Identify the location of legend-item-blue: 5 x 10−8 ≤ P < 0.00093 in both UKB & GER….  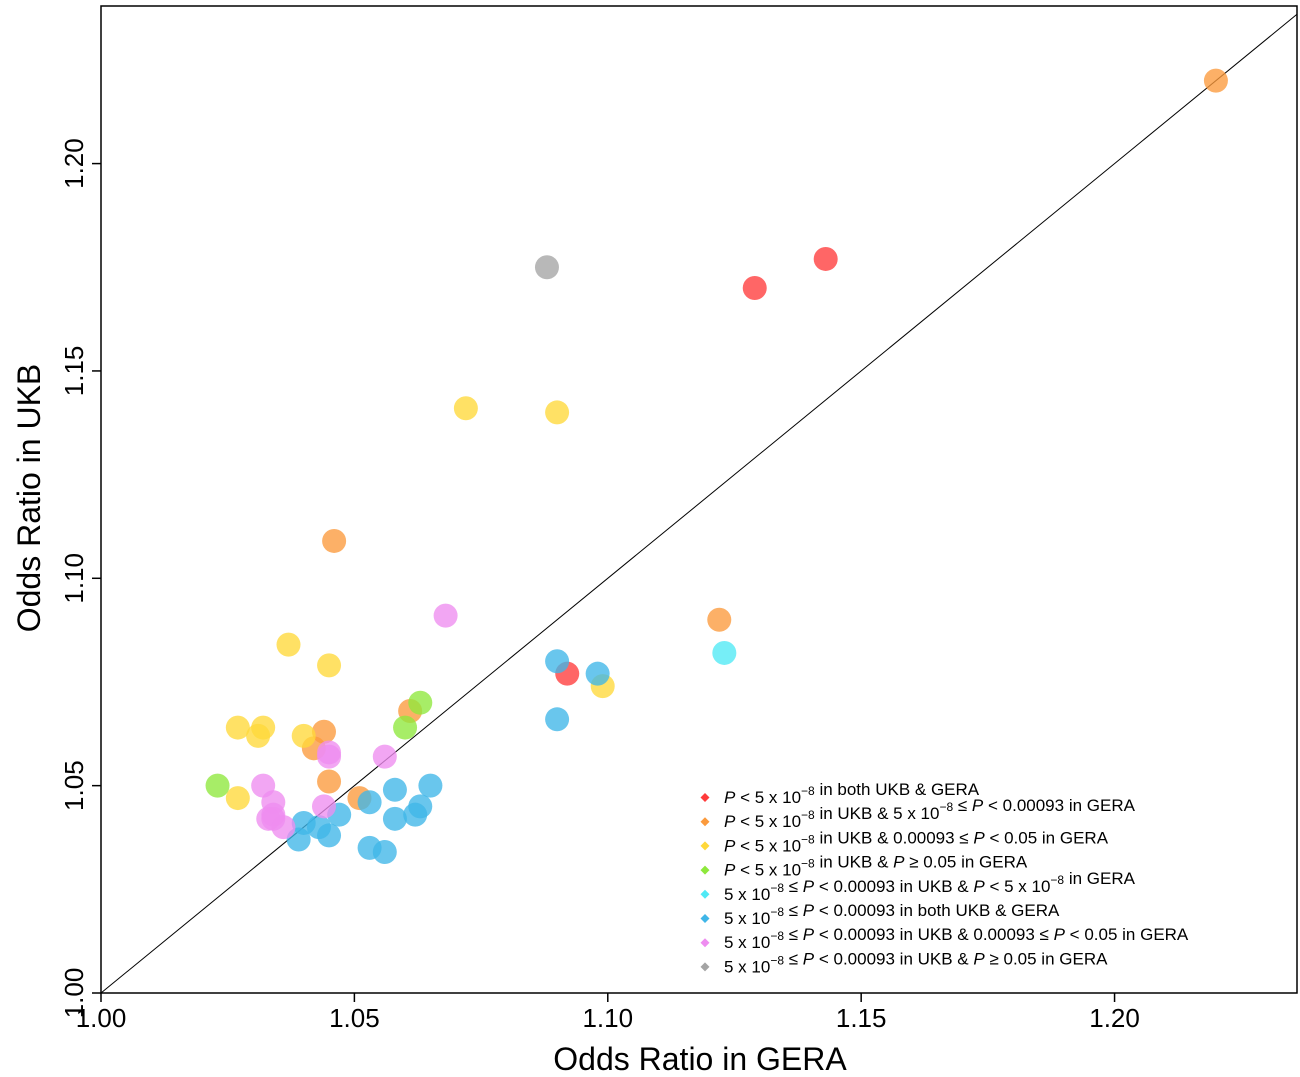
(880, 914).